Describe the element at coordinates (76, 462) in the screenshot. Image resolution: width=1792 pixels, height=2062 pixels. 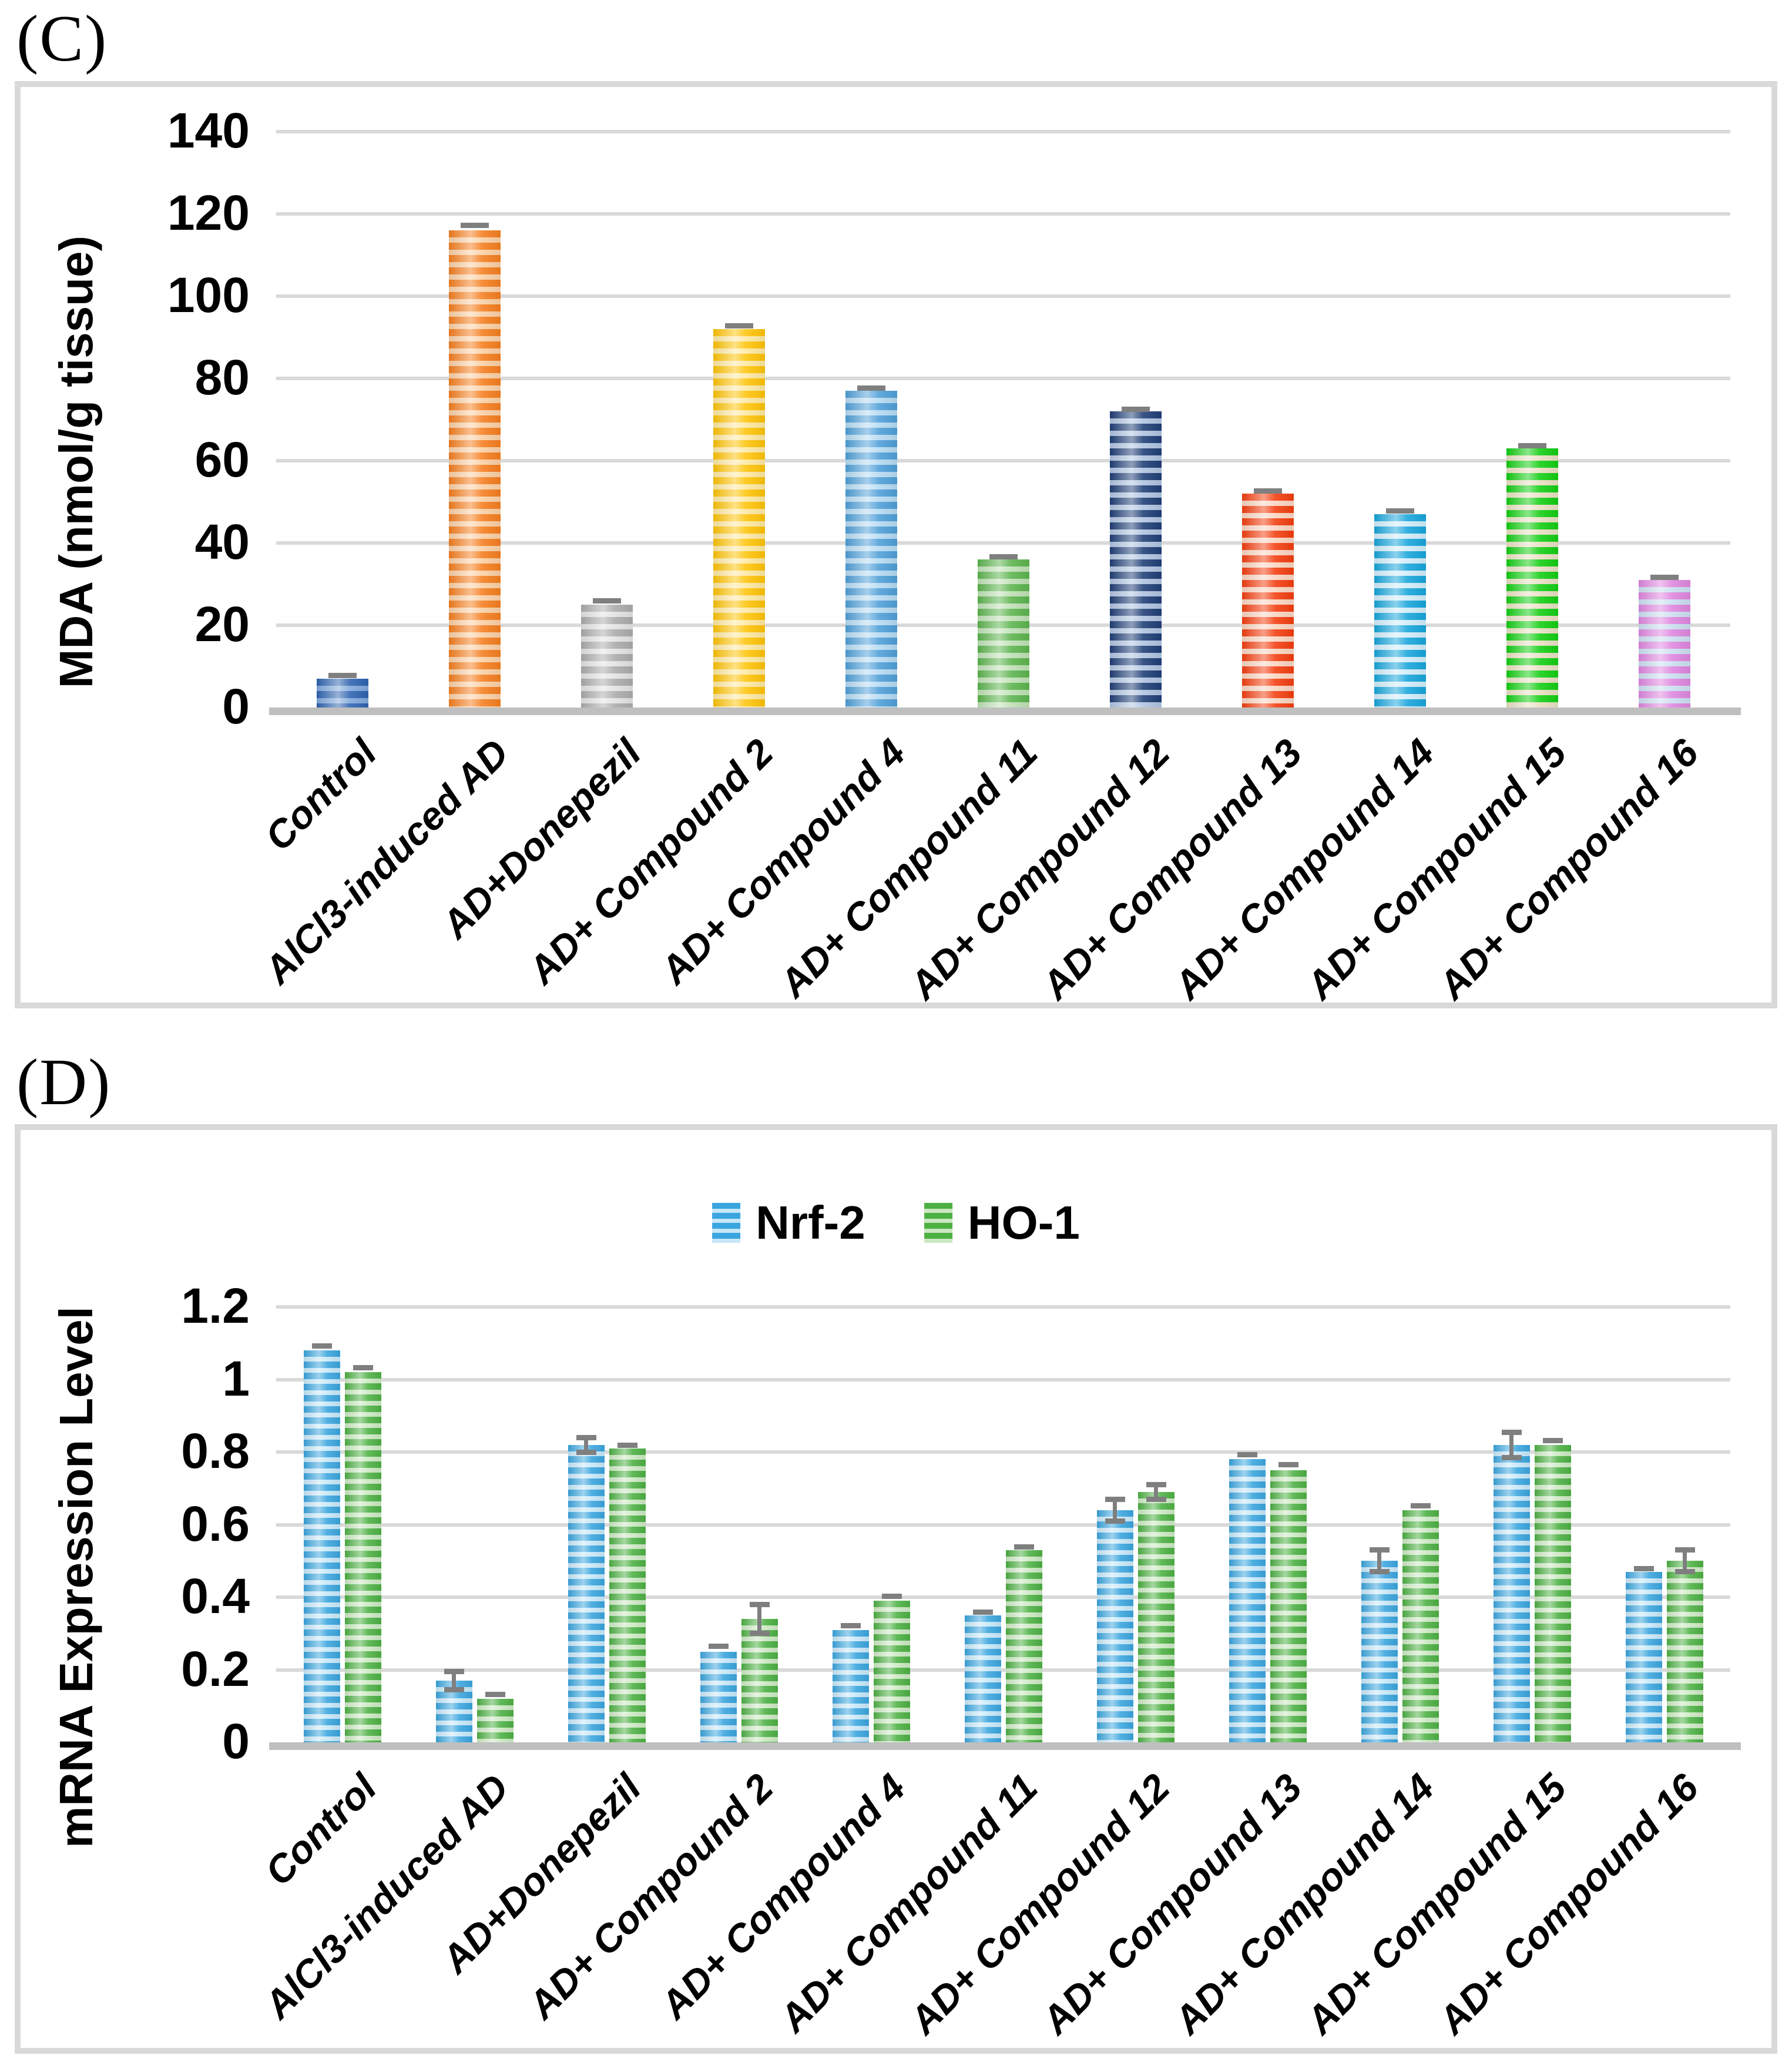
I see `chart-c-y-axis-title: MDA (nmol/g tissue)` at that location.